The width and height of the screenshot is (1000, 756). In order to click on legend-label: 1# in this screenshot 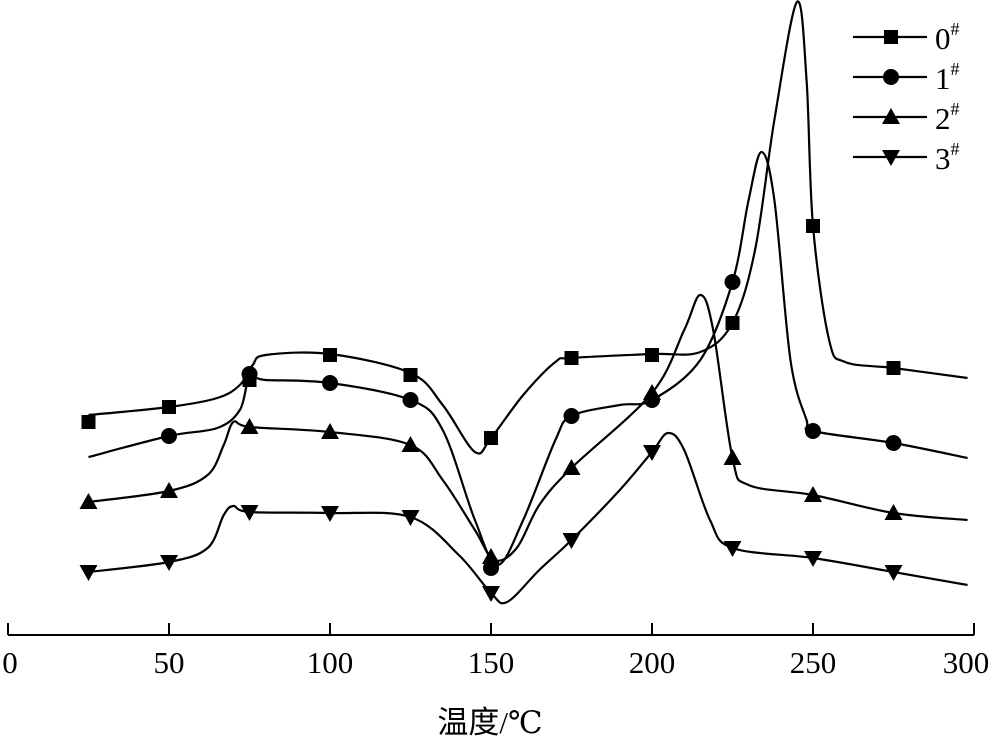, I will do `click(947, 77)`.